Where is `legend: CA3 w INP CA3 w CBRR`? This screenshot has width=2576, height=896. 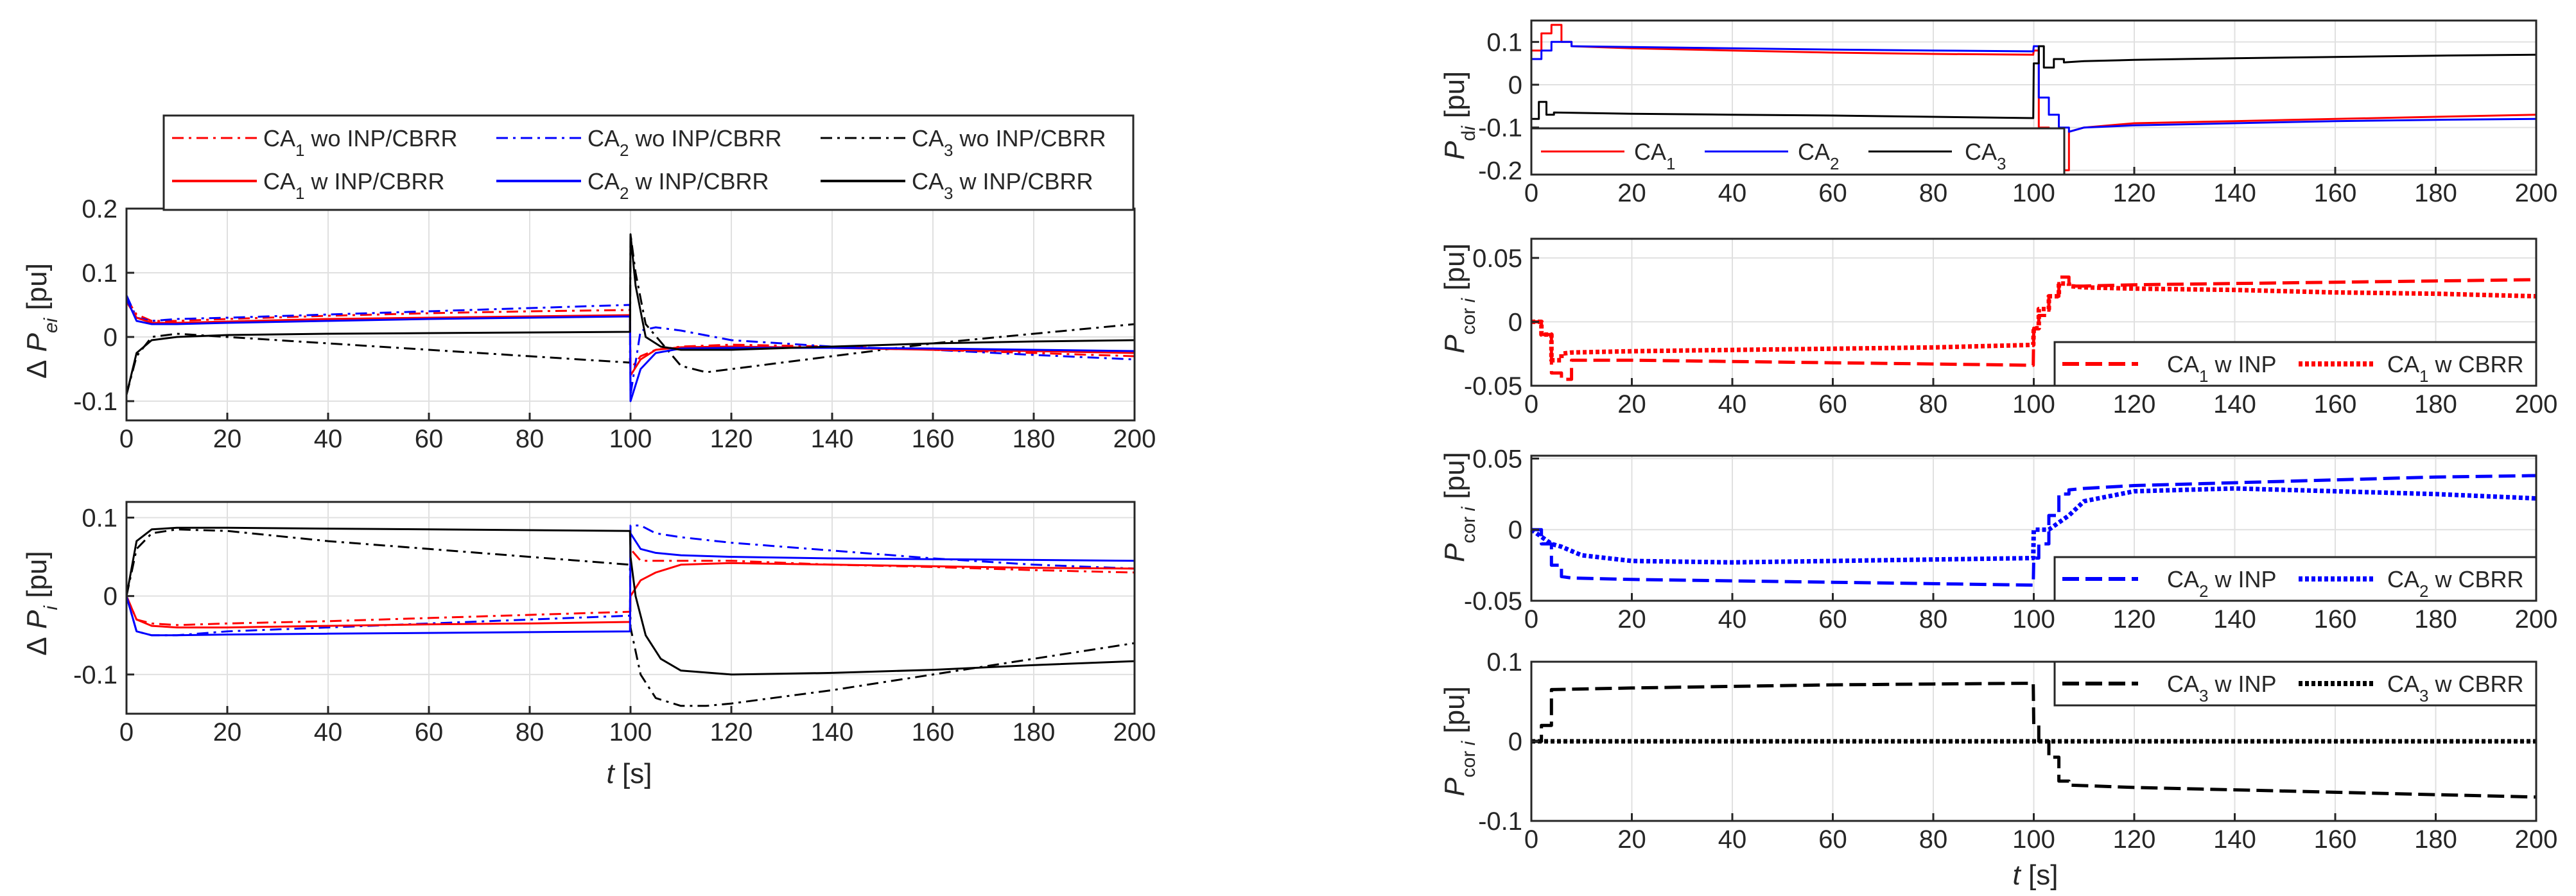
legend: CA3 w INP CA3 w CBRR is located at coordinates (2295, 683).